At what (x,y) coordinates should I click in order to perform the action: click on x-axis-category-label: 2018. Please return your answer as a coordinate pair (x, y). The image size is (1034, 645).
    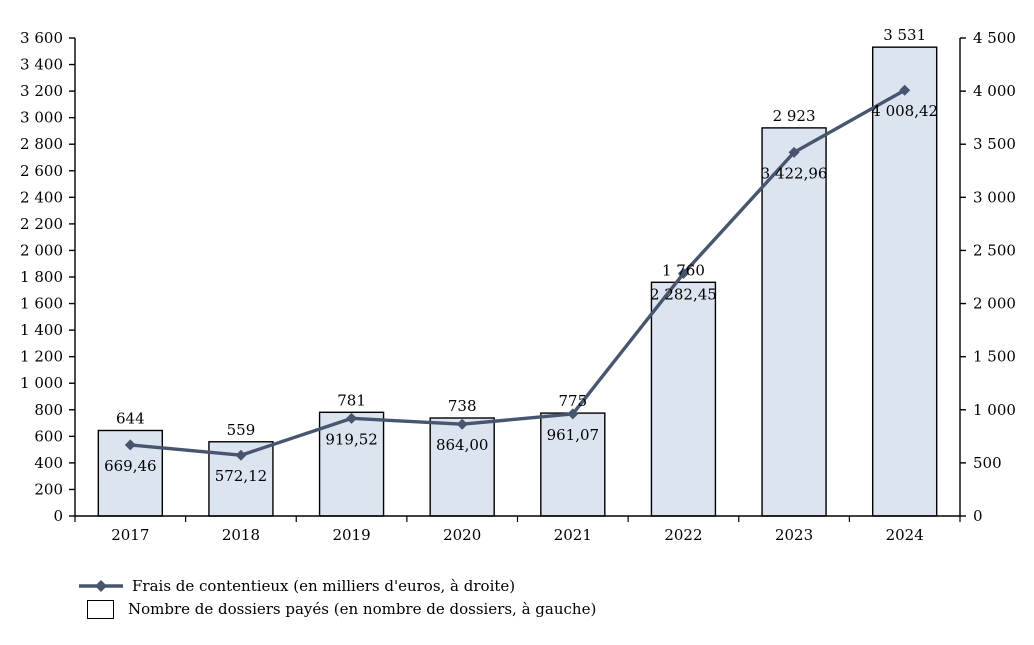
    Looking at the image, I should click on (241, 535).